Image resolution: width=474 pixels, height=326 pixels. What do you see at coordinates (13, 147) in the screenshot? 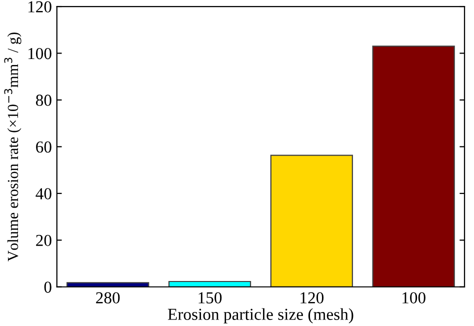
I see `y-axis-title: Volume erosion rate (×10$^{−3}$mm$^{3}$ / g)` at bounding box center [13, 147].